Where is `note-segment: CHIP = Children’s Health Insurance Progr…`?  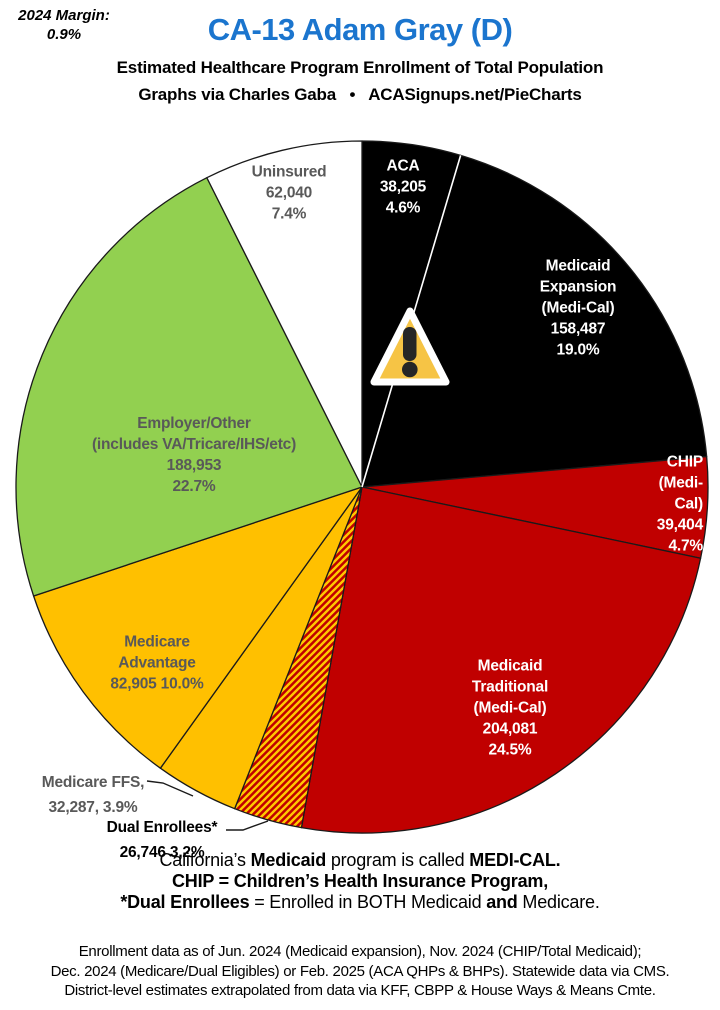 note-segment: CHIP = Children’s Health Insurance Progr… is located at coordinates (359, 881).